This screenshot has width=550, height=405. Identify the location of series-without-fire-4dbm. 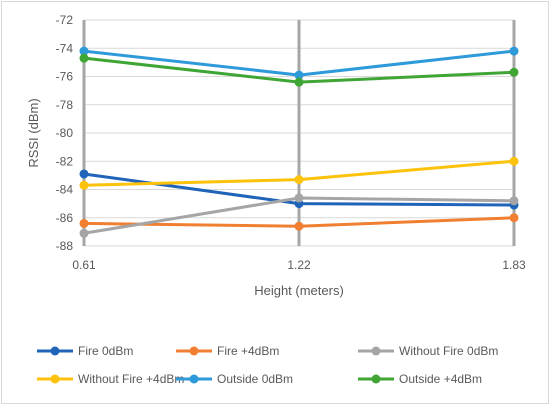
(299, 173).